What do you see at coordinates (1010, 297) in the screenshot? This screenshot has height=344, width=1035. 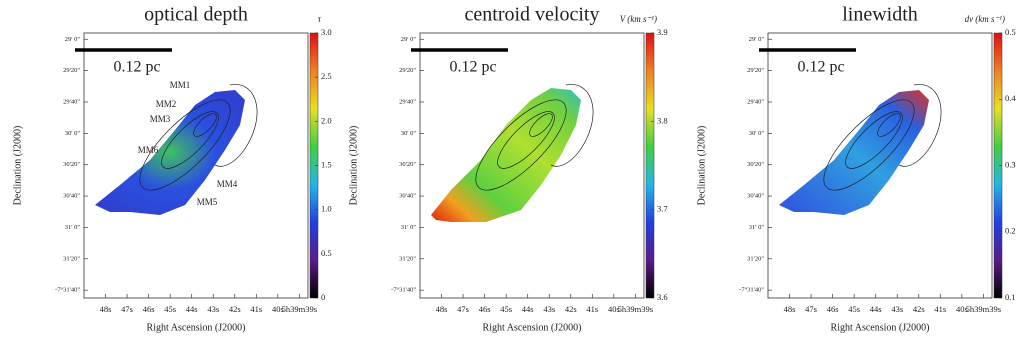 I see `colorbar-tick-label: 0.1` at bounding box center [1010, 297].